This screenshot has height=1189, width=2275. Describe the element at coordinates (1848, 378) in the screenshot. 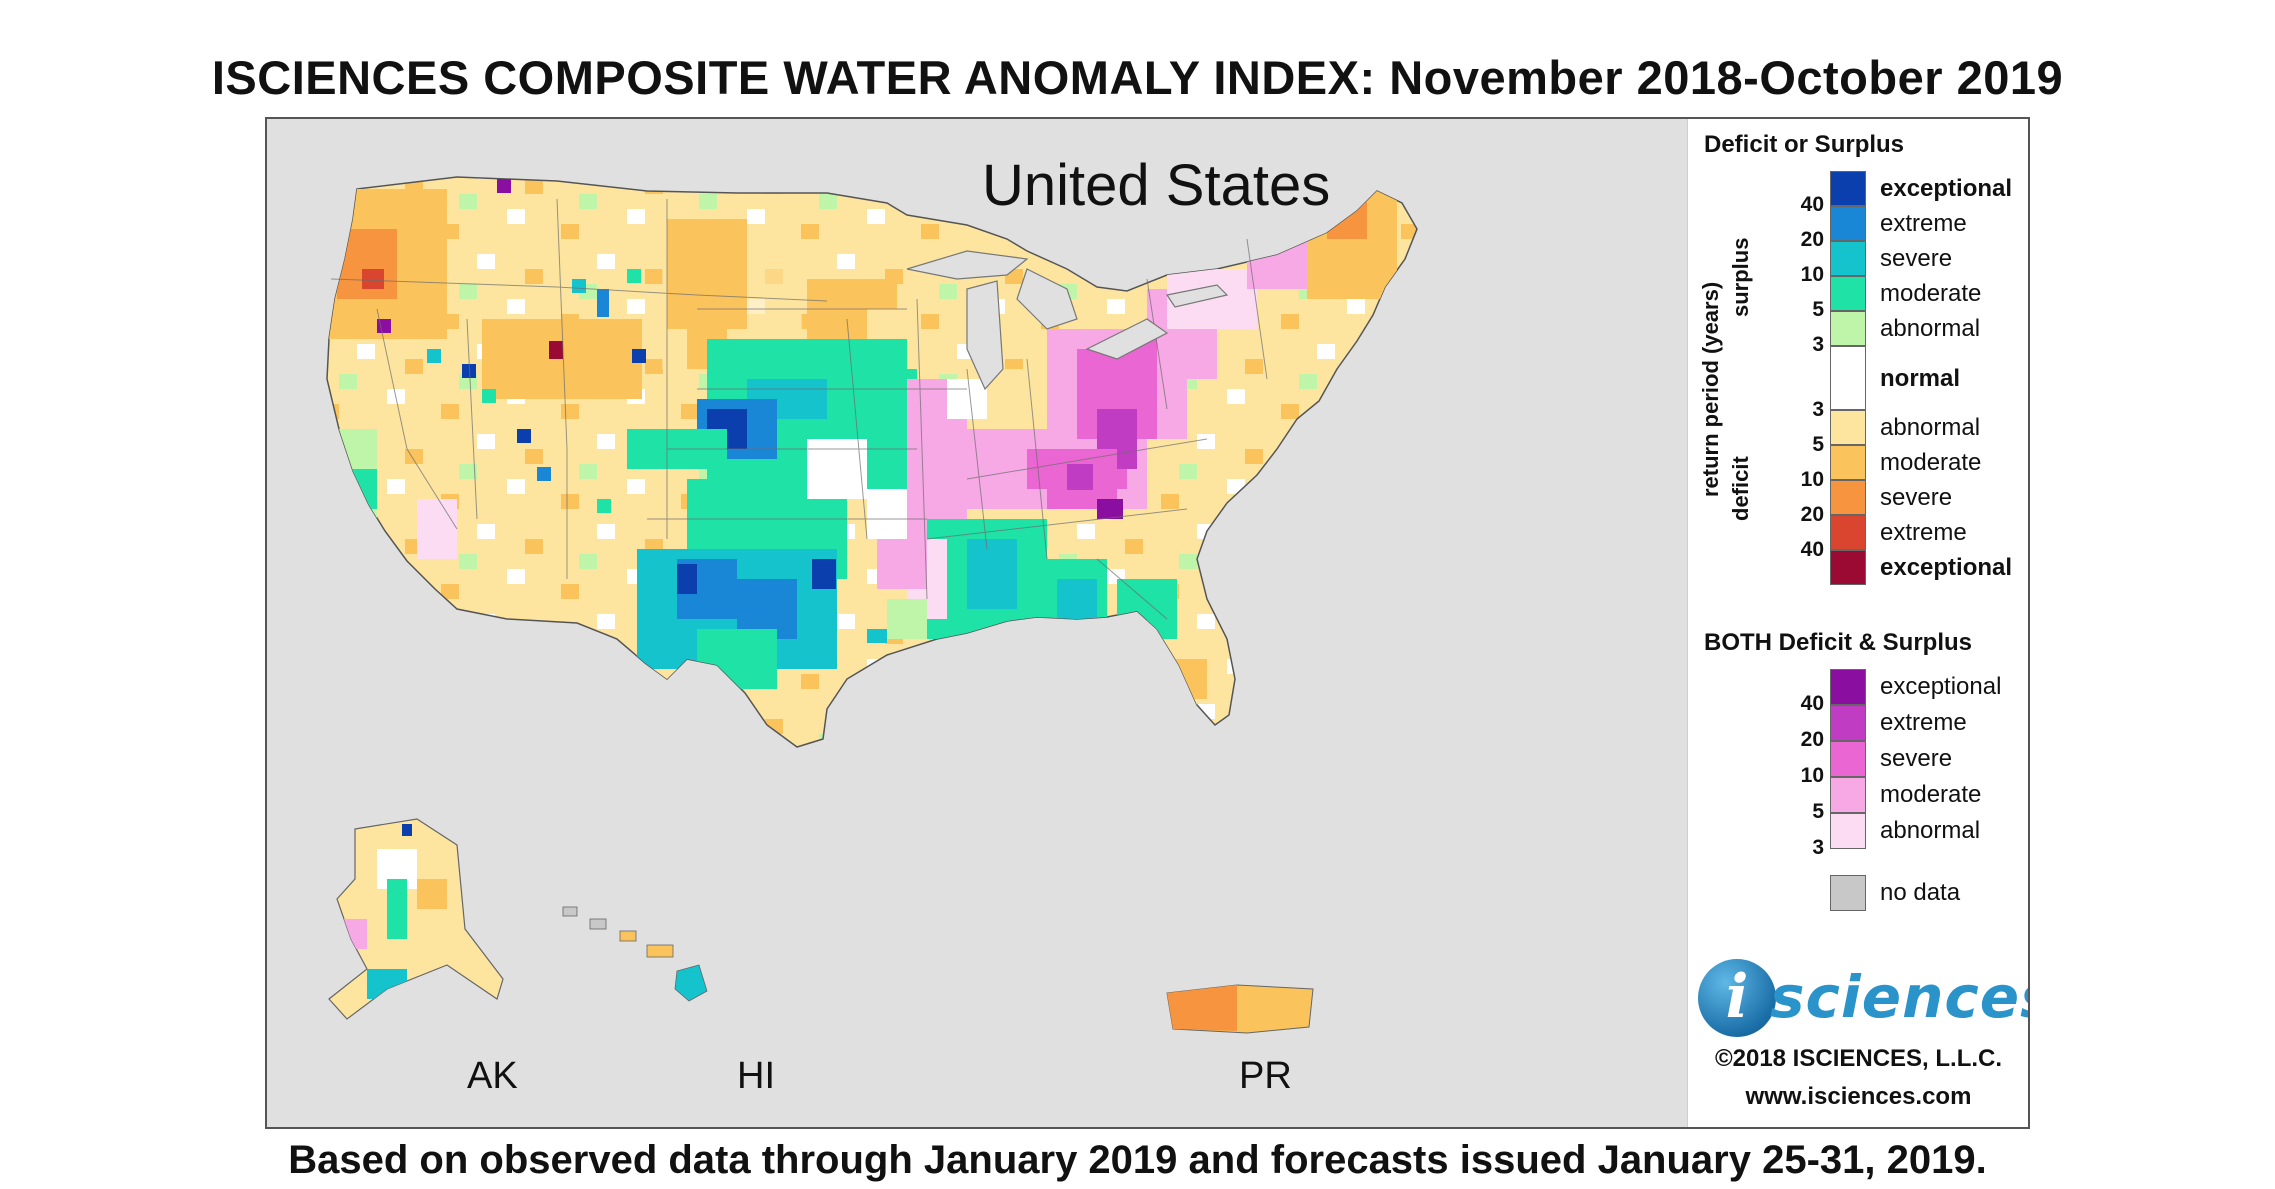

I see `swatch-normal` at that location.